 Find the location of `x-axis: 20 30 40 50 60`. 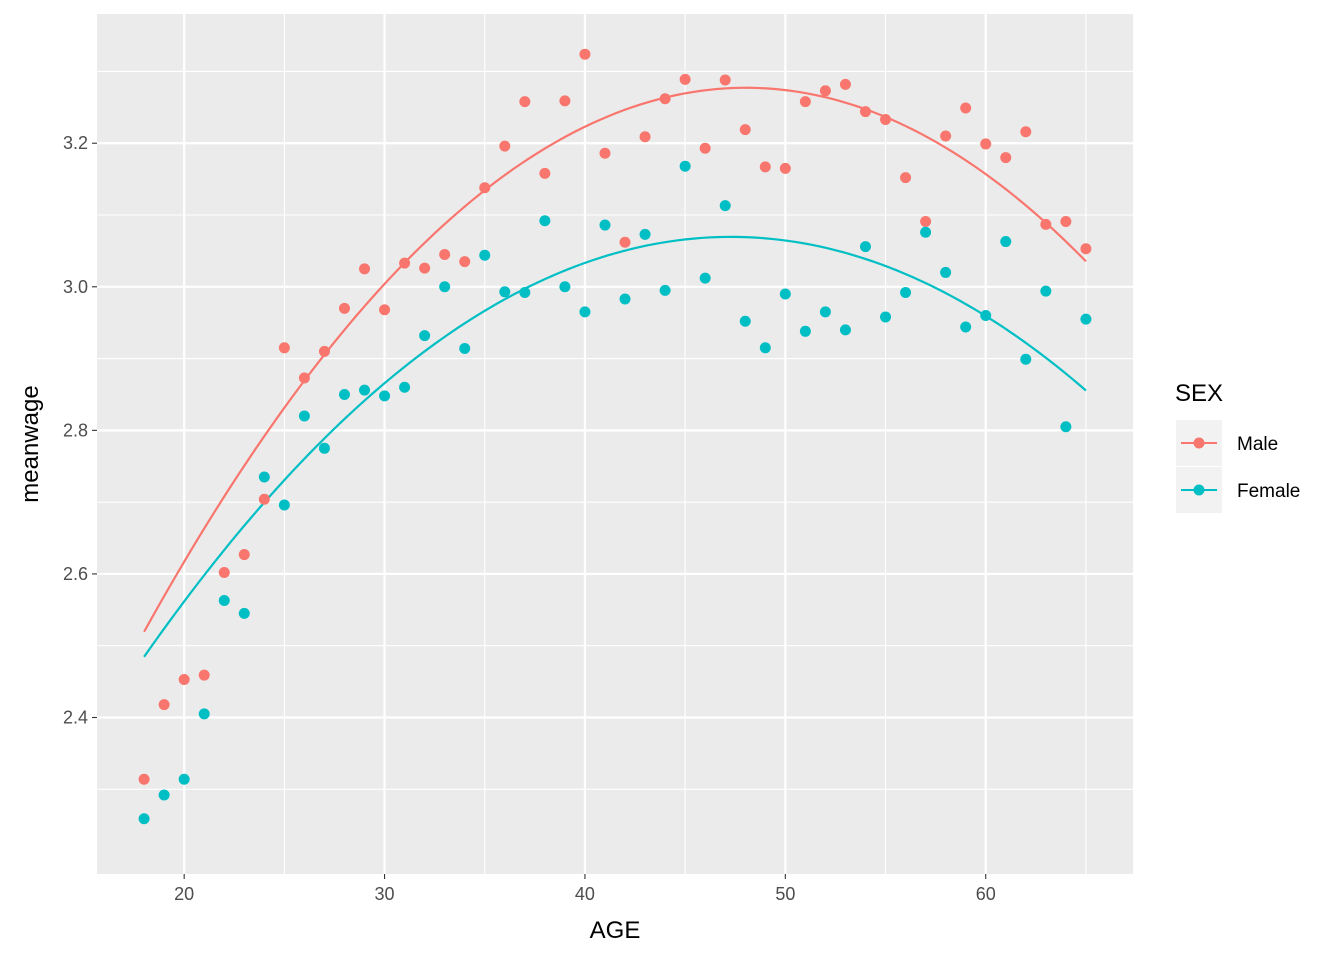

x-axis: 20 30 40 50 60 is located at coordinates (585, 889).